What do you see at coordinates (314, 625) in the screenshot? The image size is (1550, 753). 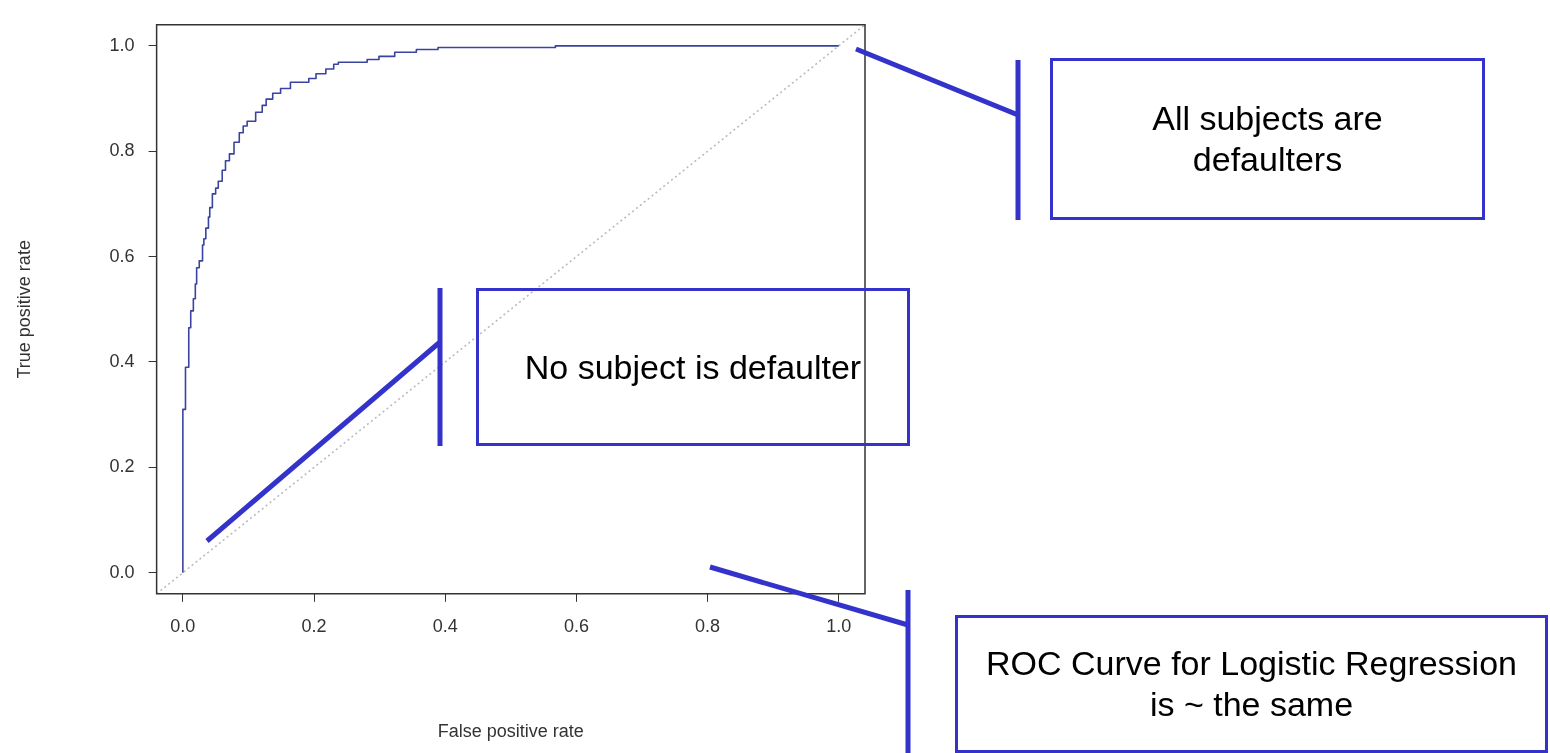 I see `x-tick-label: 0.2` at bounding box center [314, 625].